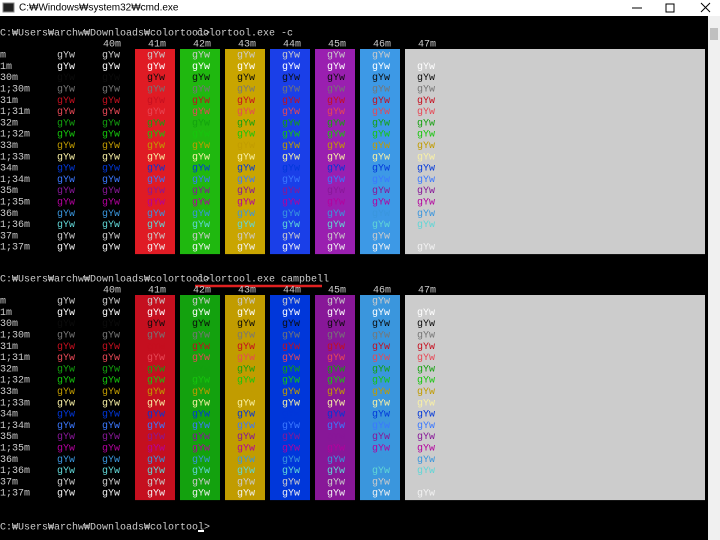  What do you see at coordinates (15, 358) in the screenshot?
I see `row-label: 1;31m` at bounding box center [15, 358].